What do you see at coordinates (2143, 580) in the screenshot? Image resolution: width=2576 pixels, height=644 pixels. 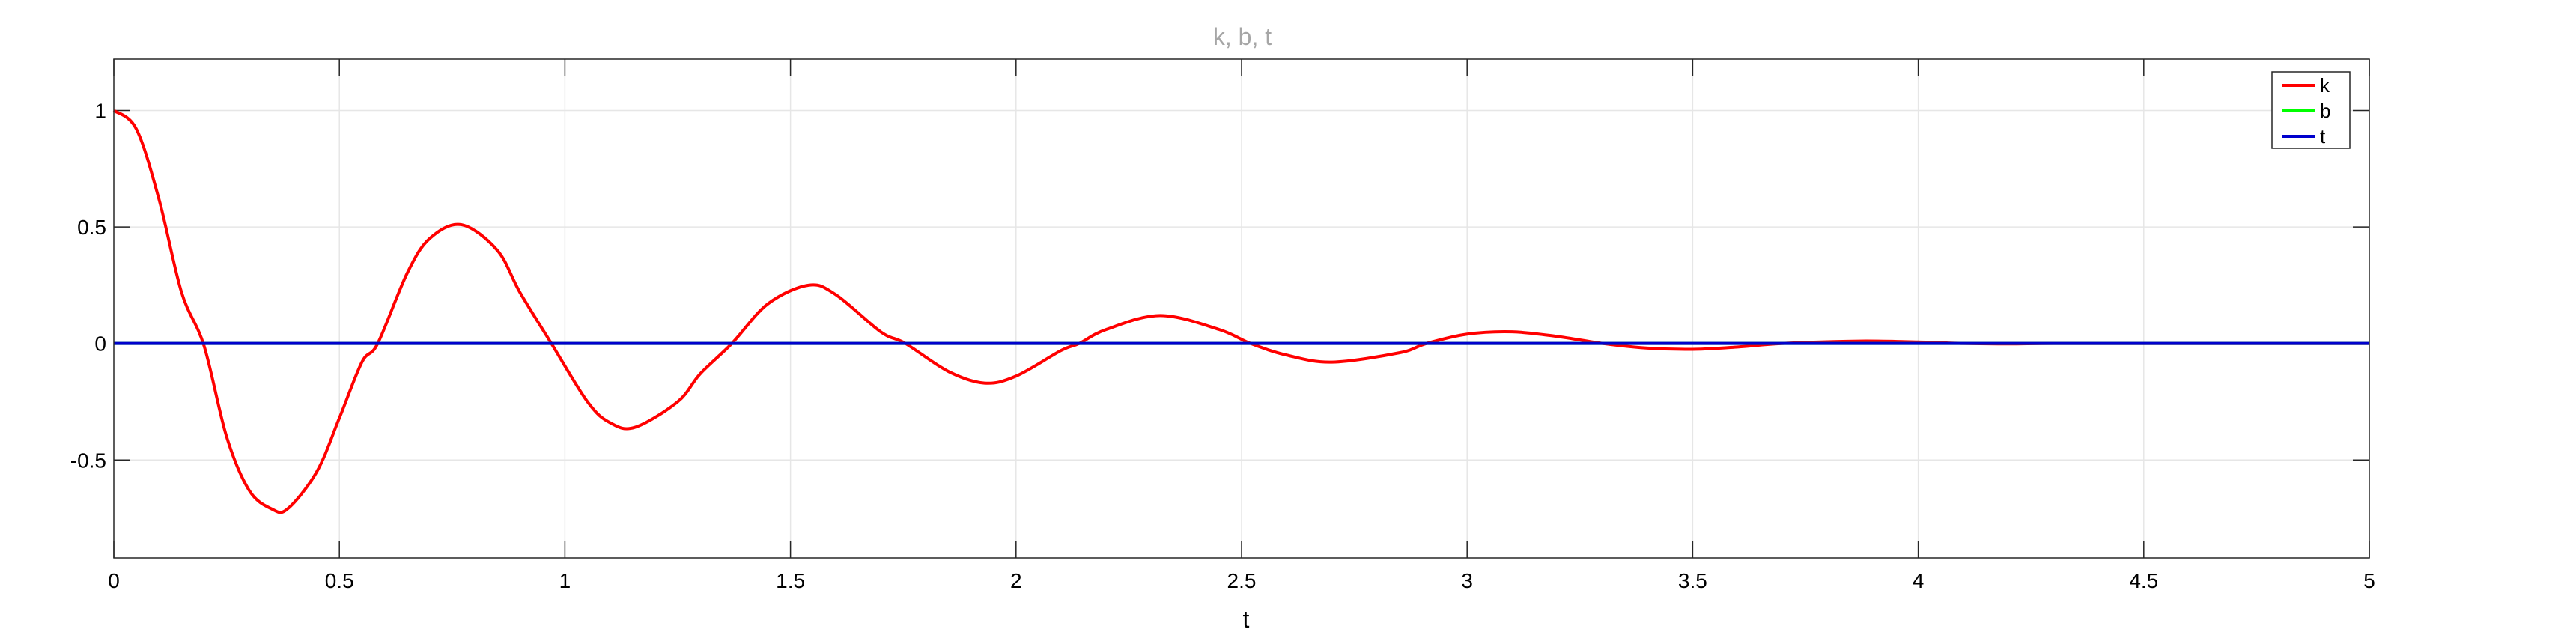 I see `x-tick-label: 4.5` at bounding box center [2143, 580].